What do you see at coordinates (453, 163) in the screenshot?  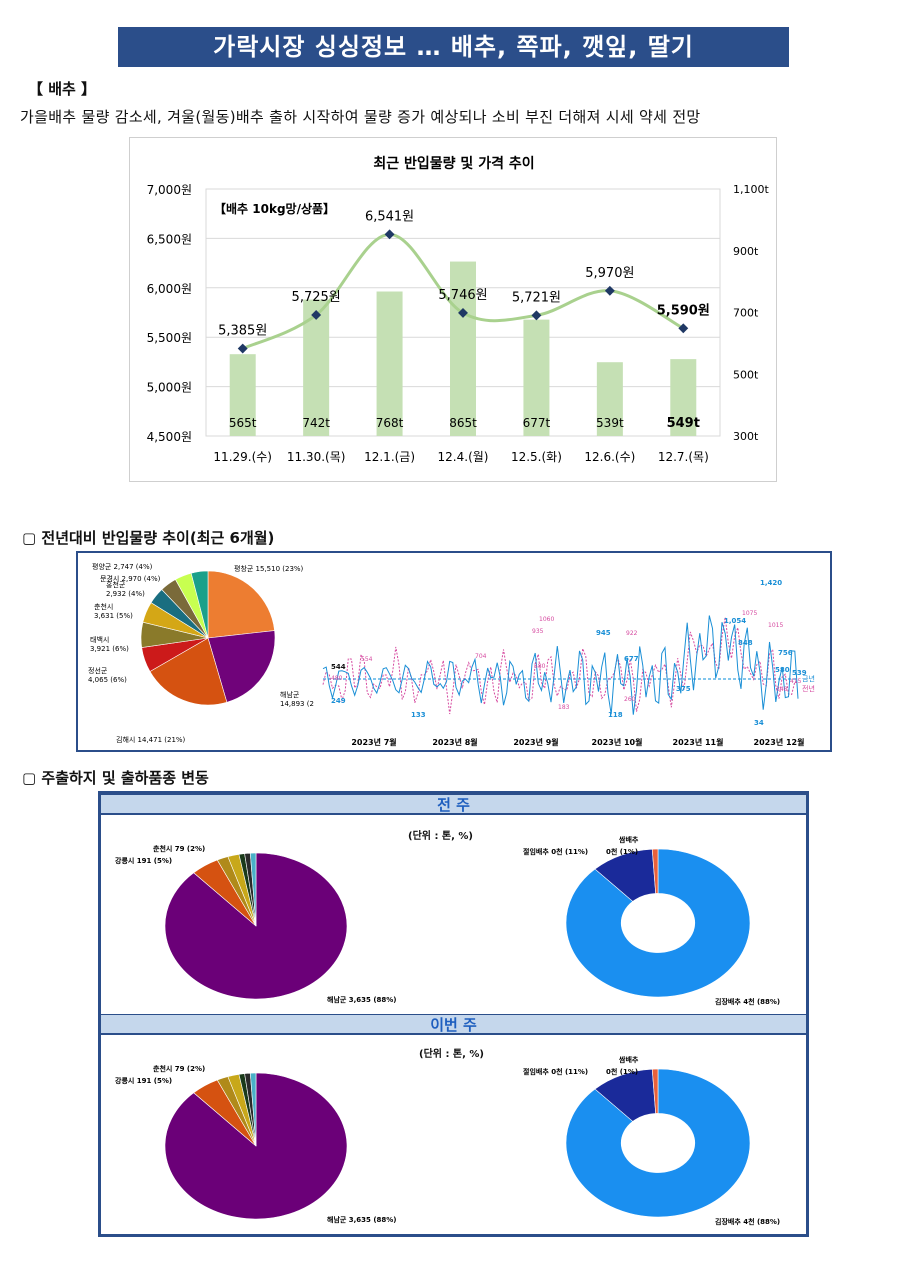 I see `chart-title: 최근 반입물량 및 가격 추이` at bounding box center [453, 163].